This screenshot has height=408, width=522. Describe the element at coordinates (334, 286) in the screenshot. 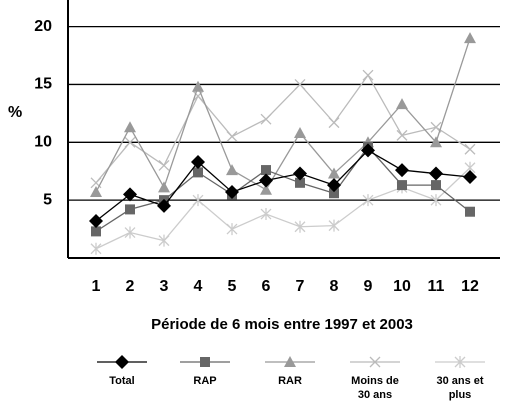

I see `x-tick-label: 8` at that location.